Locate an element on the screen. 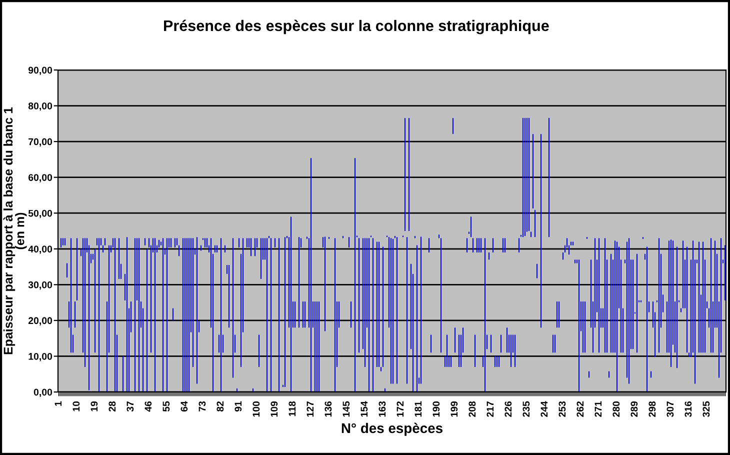 This screenshot has width=730, height=455. x-tick-label: 109 is located at coordinates (274, 409).